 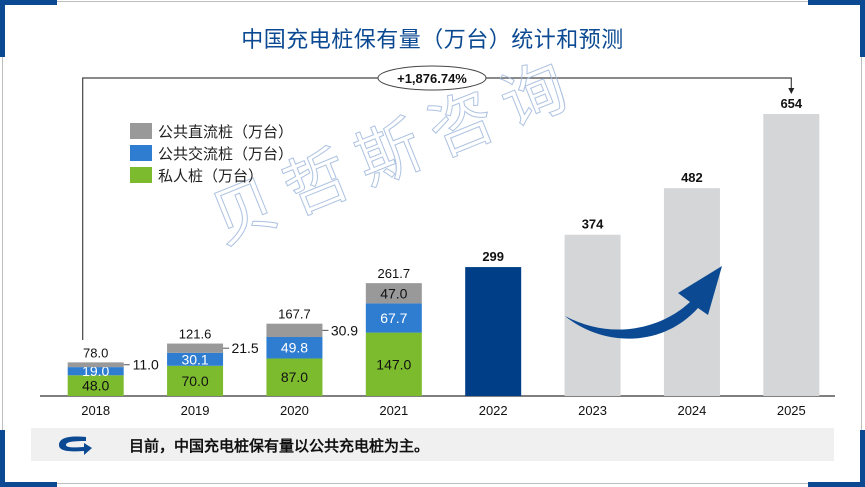 What do you see at coordinates (141, 175) in the screenshot?
I see `legend-swatch-private` at bounding box center [141, 175].